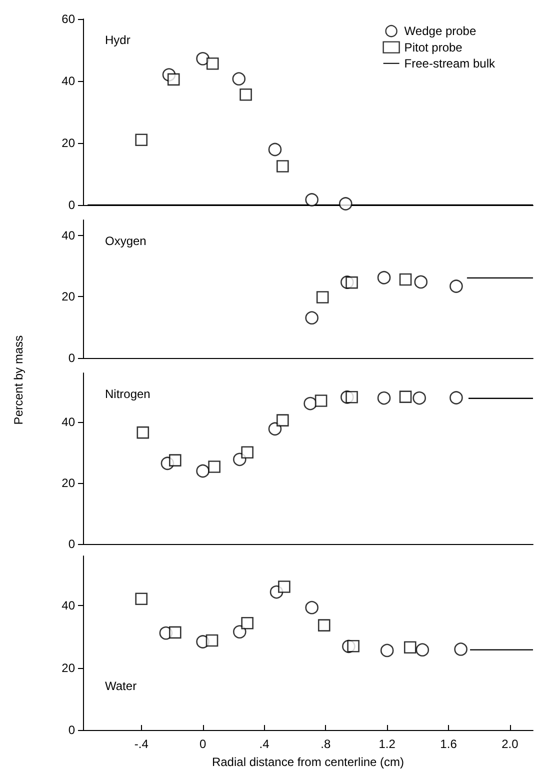 The image size is (535, 775). I want to click on legend-label: Free-stream bulk, so click(450, 63).